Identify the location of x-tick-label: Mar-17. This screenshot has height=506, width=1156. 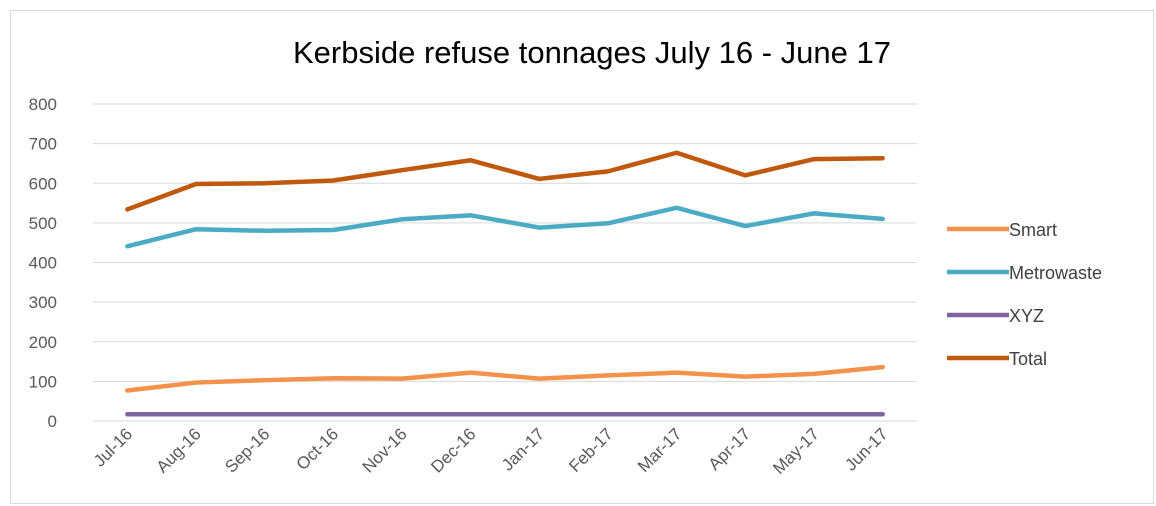
(660, 450).